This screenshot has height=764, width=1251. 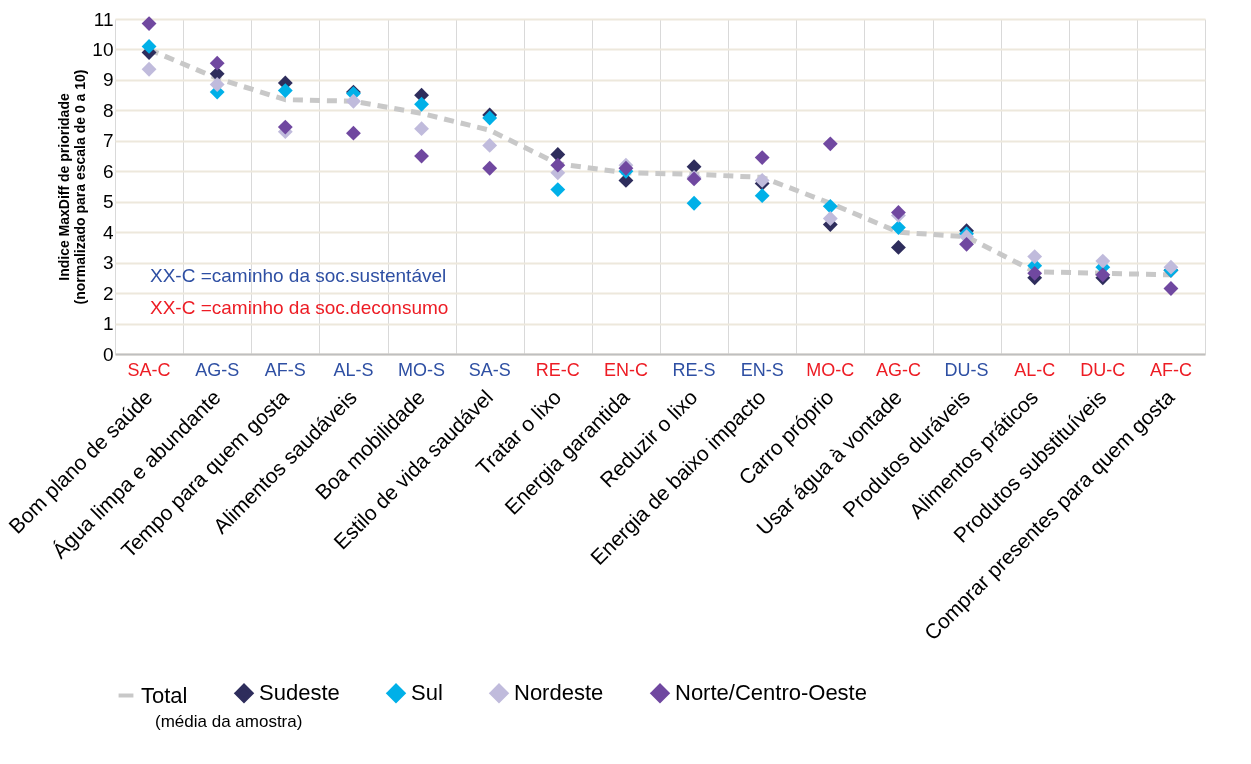 I want to click on text: AL-C, so click(x=1035, y=370).